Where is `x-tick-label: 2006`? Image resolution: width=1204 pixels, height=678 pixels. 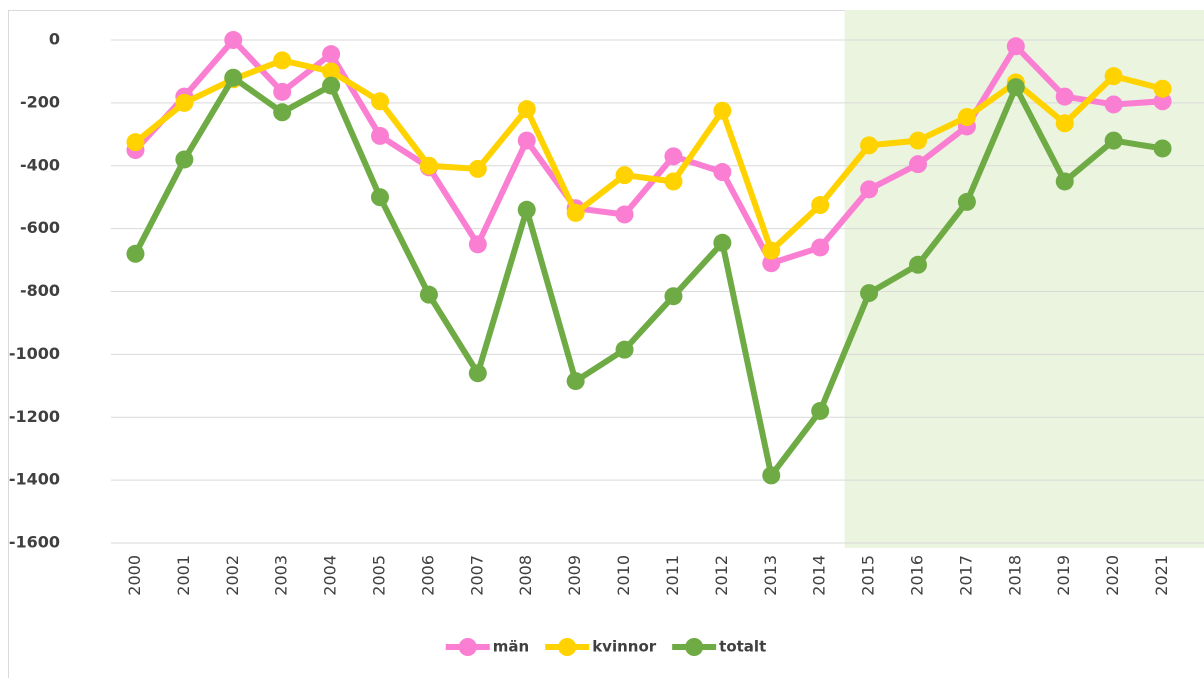
x-tick-label: 2006 is located at coordinates (427, 575).